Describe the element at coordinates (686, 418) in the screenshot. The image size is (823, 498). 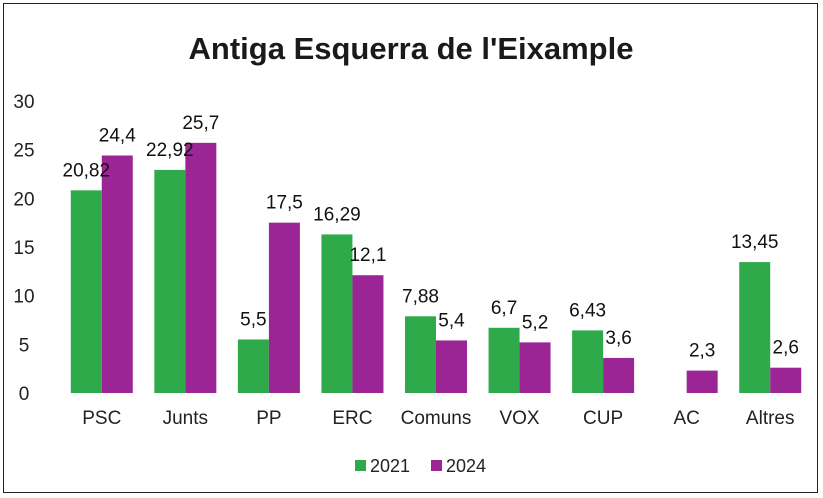
I see `x-tick-label: AC` at that location.